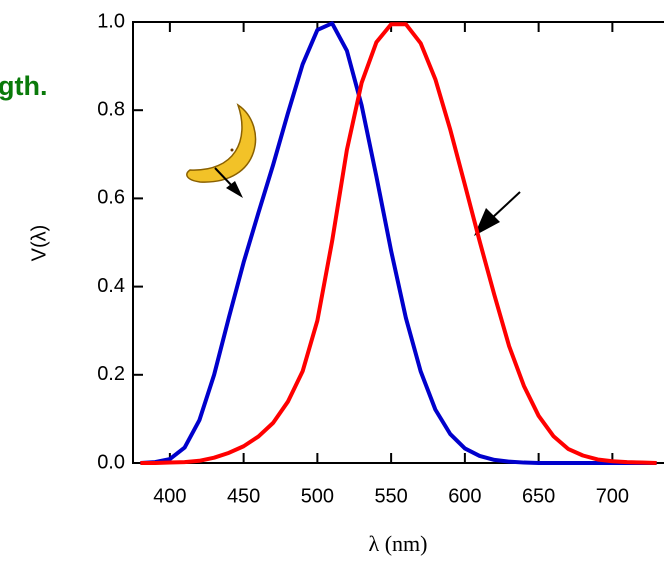  Describe the element at coordinates (111, 286) in the screenshot. I see `y-tick-label: 0.4` at that location.